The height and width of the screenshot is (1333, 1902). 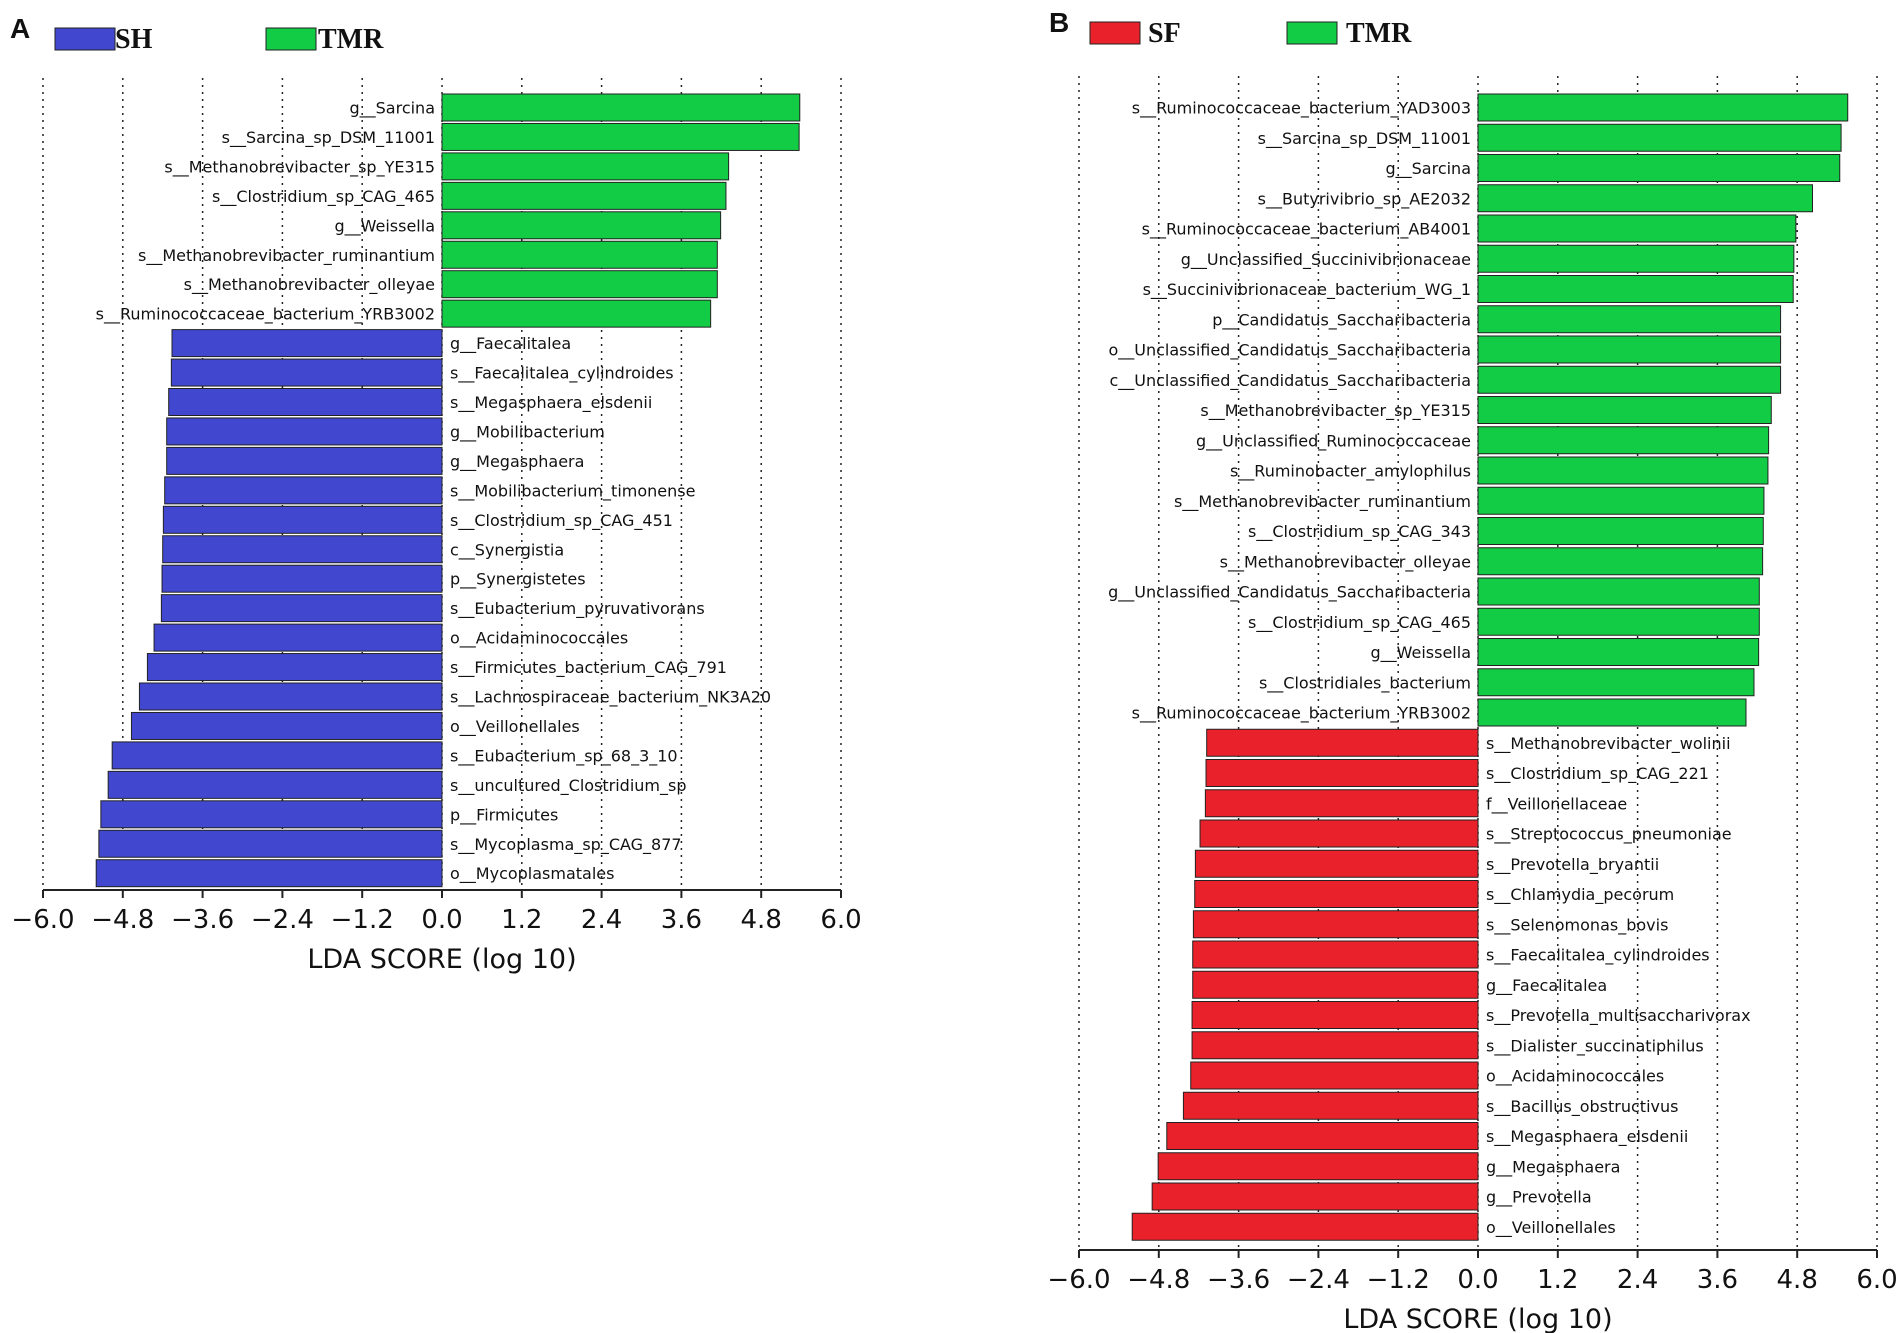 What do you see at coordinates (1556, 804) in the screenshot?
I see `bar-label: f__Veillonellaceae` at bounding box center [1556, 804].